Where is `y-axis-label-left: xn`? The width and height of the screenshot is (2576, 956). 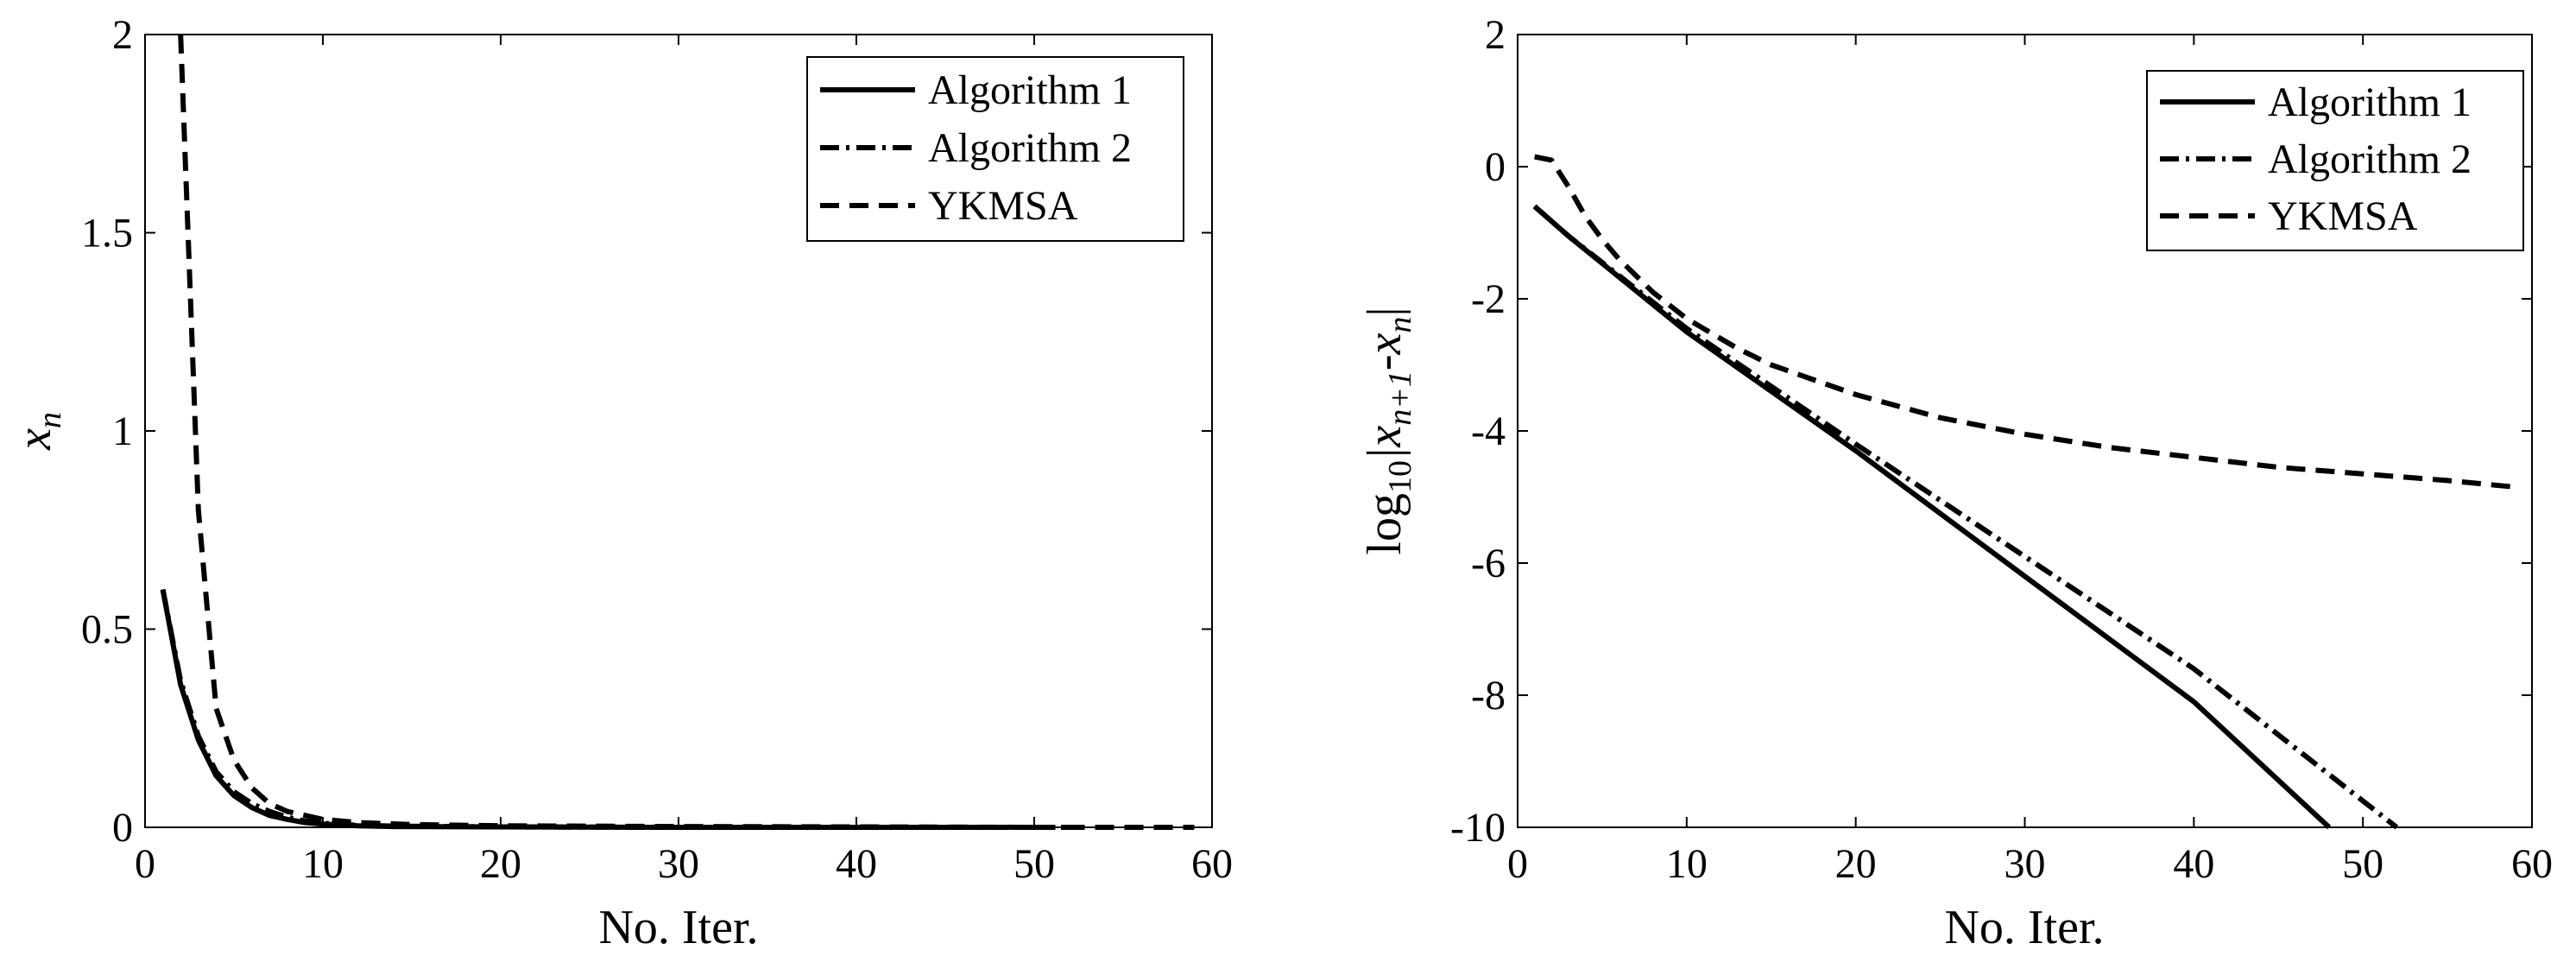
y-axis-label-left: xn is located at coordinates (38, 431).